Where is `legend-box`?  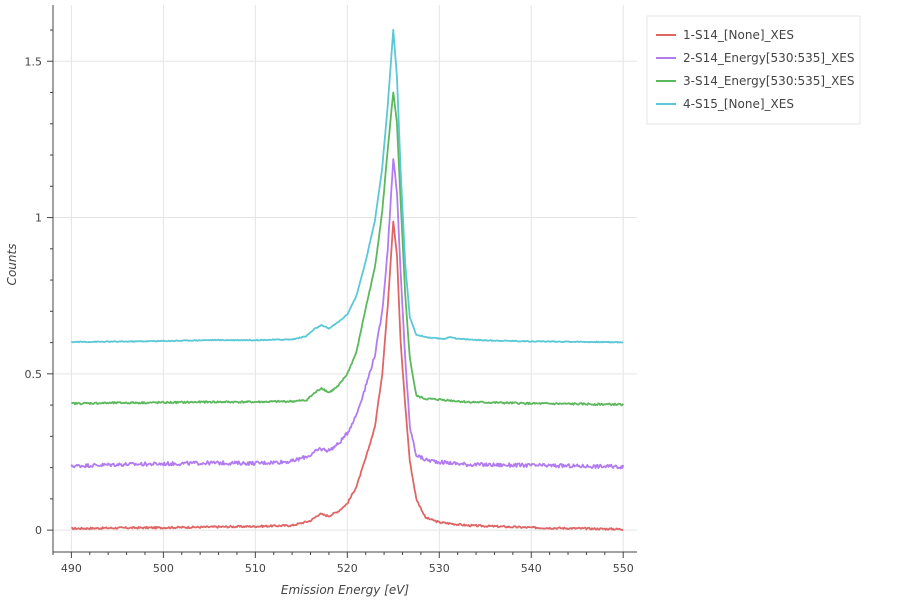
legend-box is located at coordinates (753, 70).